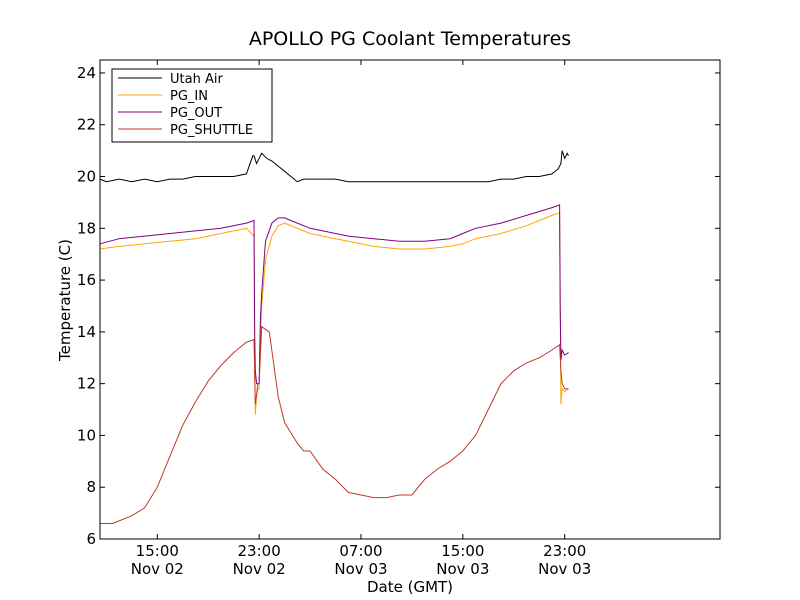 The height and width of the screenshot is (600, 800). Describe the element at coordinates (189, 96) in the screenshot. I see `legend-label-pg-in: PG_IN` at that location.